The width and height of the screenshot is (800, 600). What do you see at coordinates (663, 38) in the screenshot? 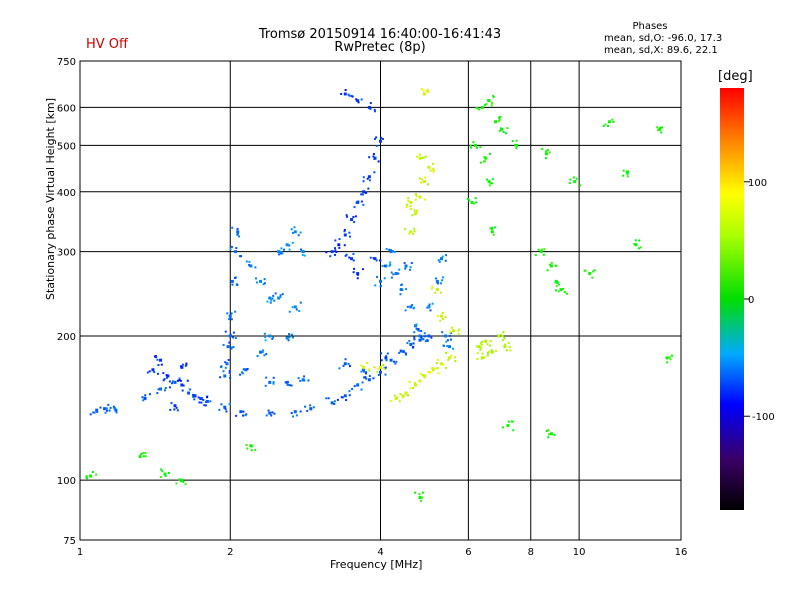
I see `phase-o-stats: mean, sd,O: -96.0, 17.3` at bounding box center [663, 38].